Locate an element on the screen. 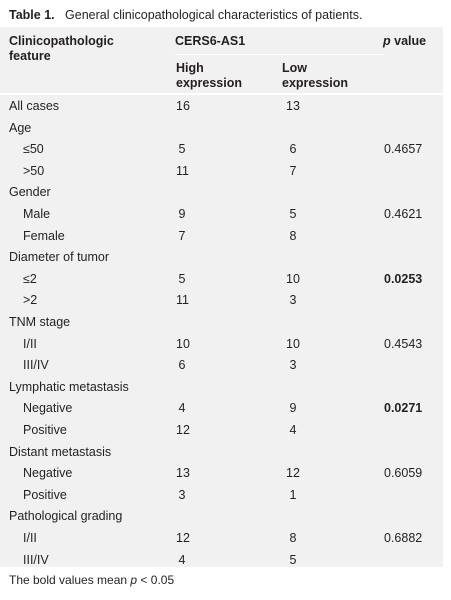  row-label: >2 is located at coordinates (30, 300).